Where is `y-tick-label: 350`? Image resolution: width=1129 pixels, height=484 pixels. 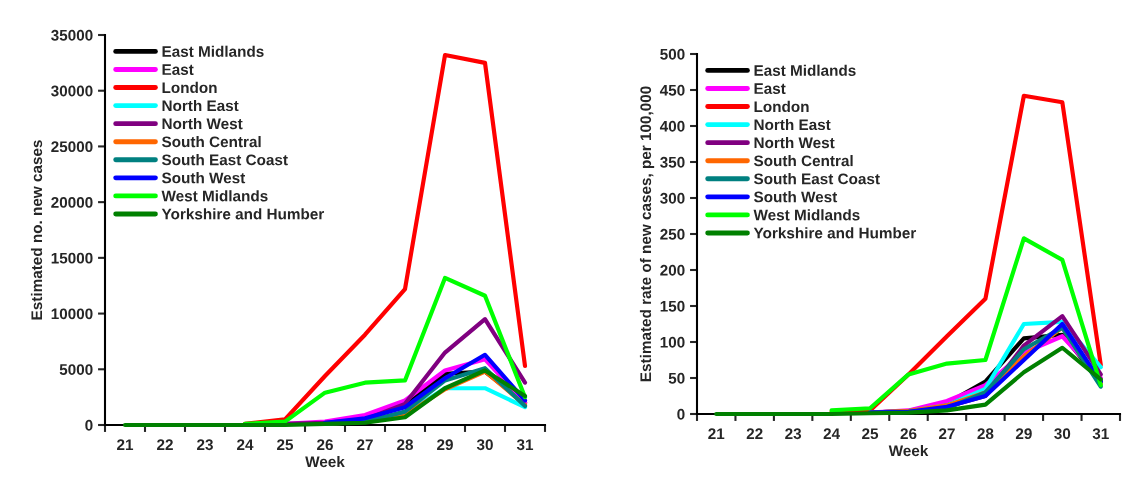 y-tick-label: 350 is located at coordinates (672, 162).